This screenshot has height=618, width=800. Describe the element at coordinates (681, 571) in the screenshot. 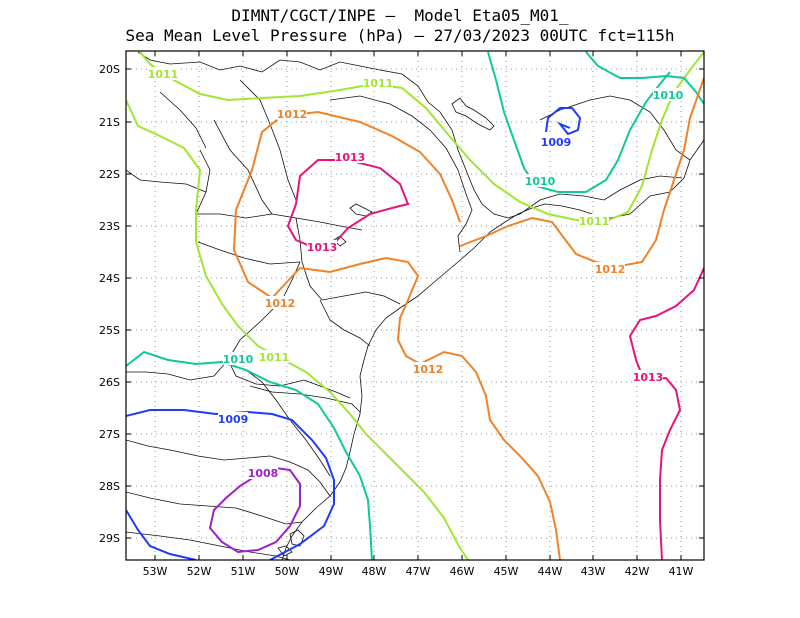

I see `lon-tick-label: 41W` at that location.